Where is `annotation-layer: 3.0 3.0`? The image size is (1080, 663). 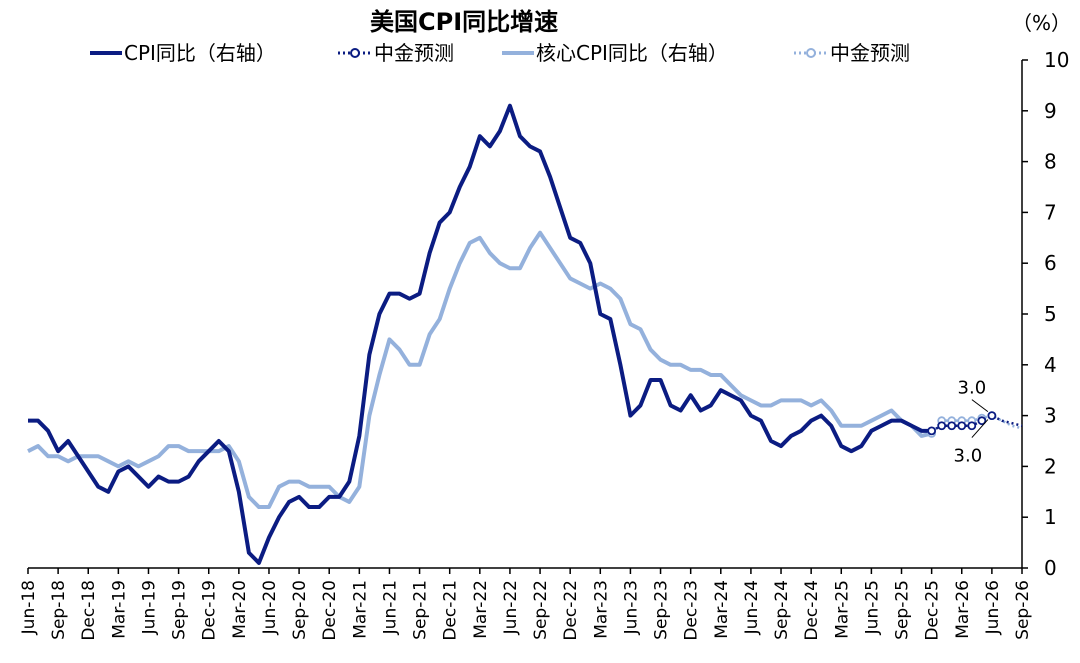 annotation-layer: 3.0 3.0 is located at coordinates (971, 422).